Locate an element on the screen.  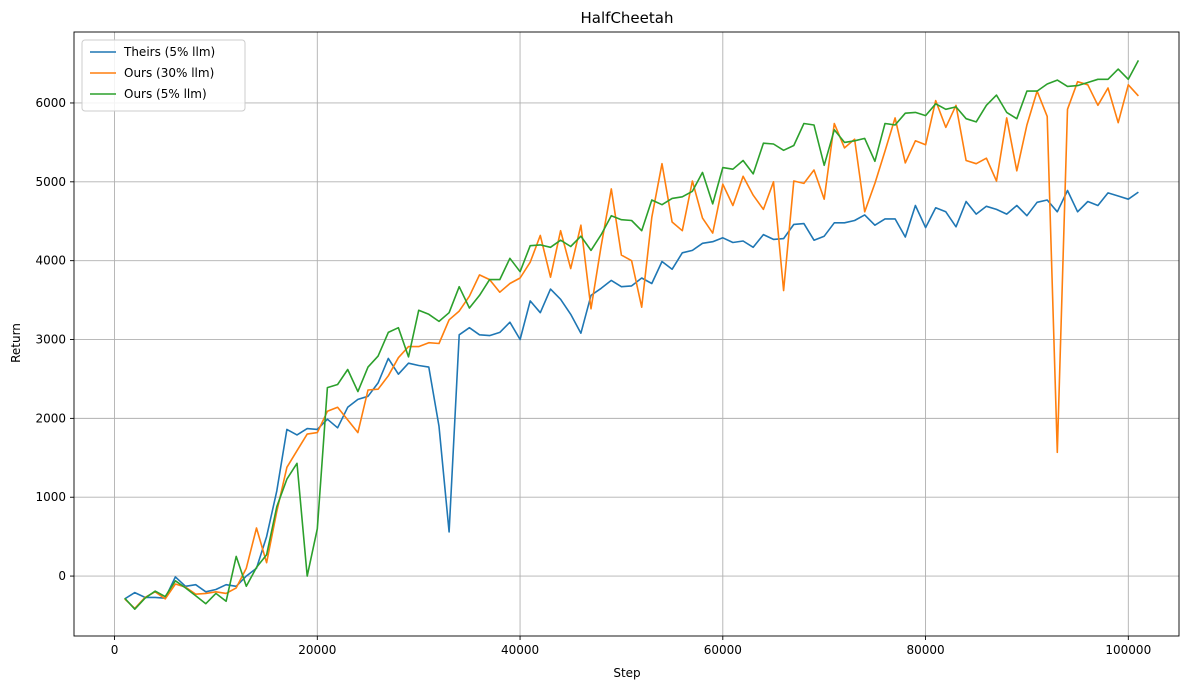
chart-title: HalfCheetah is located at coordinates (627, 18).